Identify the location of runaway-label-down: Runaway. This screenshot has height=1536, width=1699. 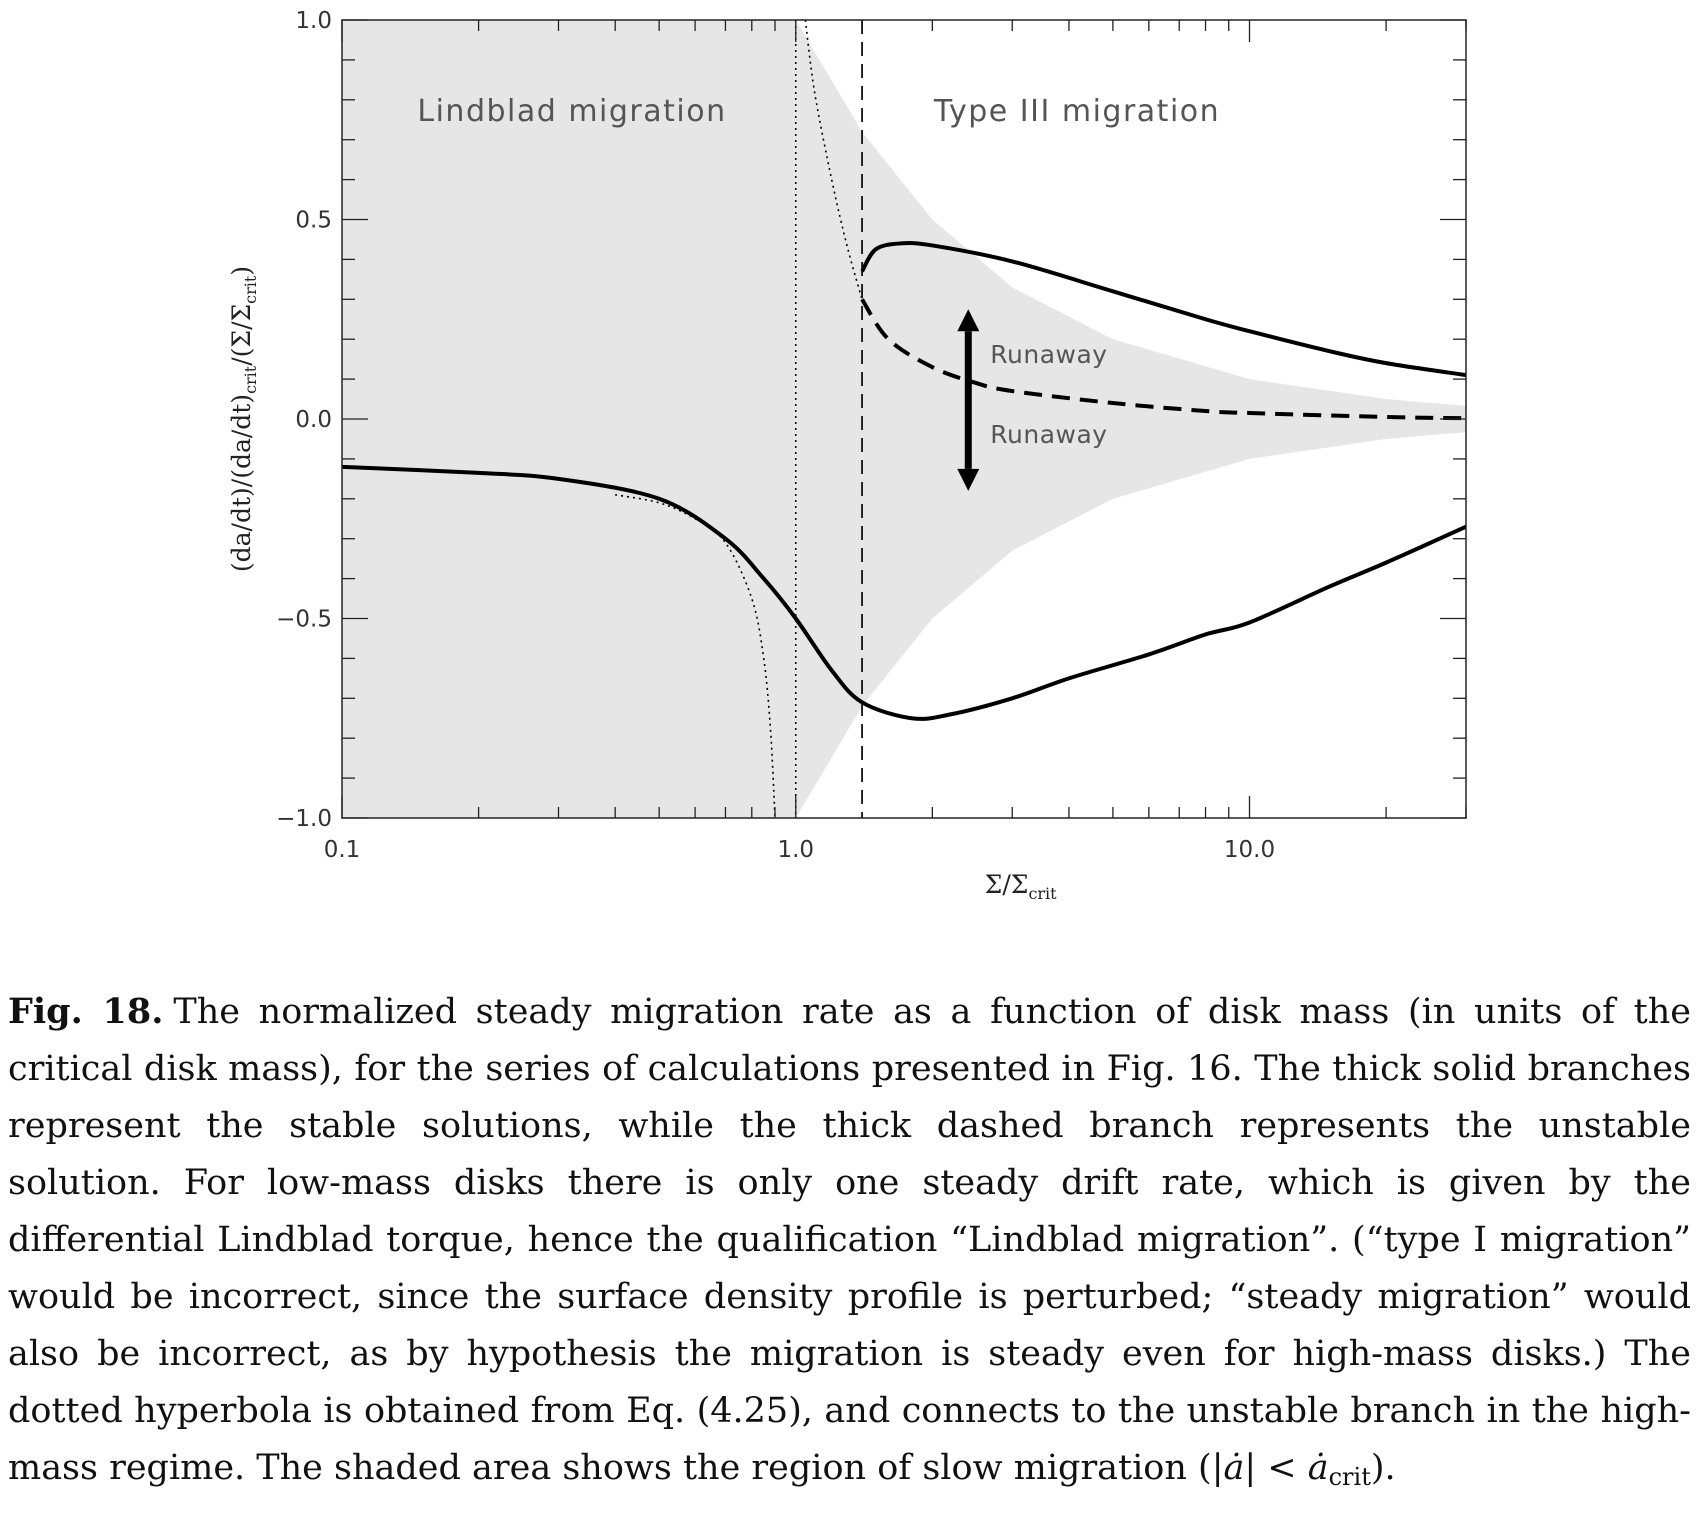
(1048, 434).